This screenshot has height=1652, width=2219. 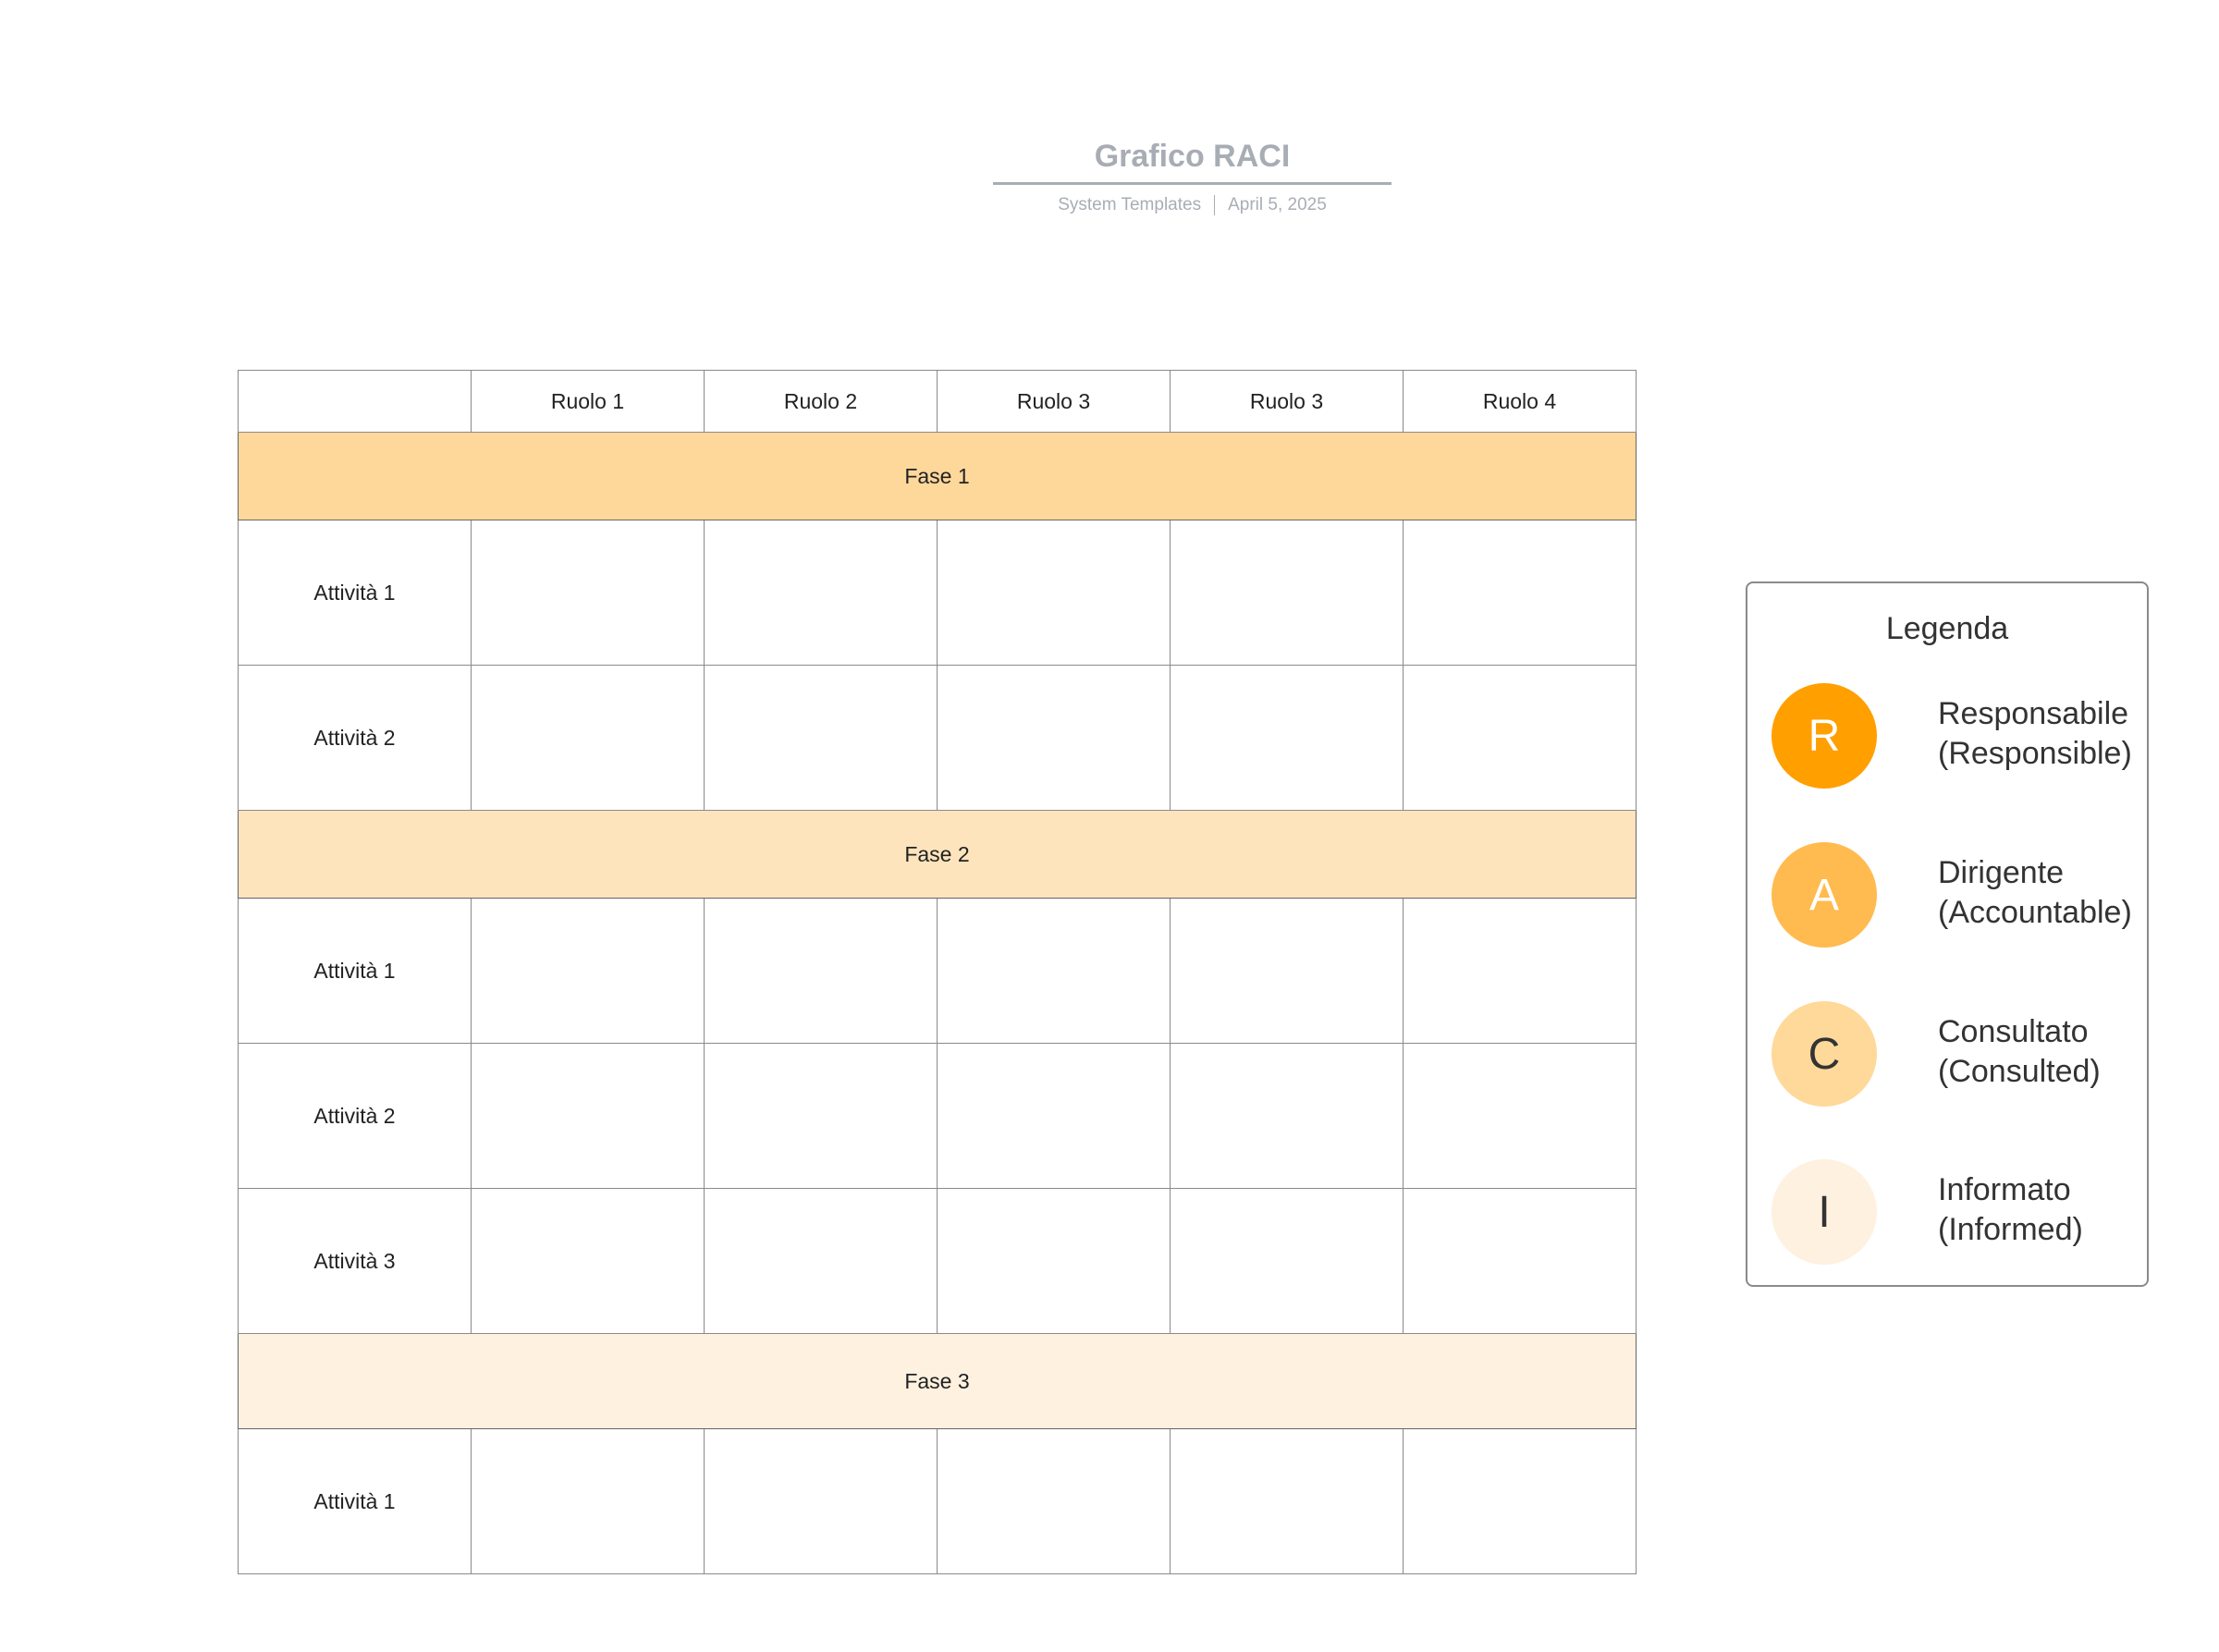 I want to click on legend-label: Responsabile, so click(x=2033, y=713).